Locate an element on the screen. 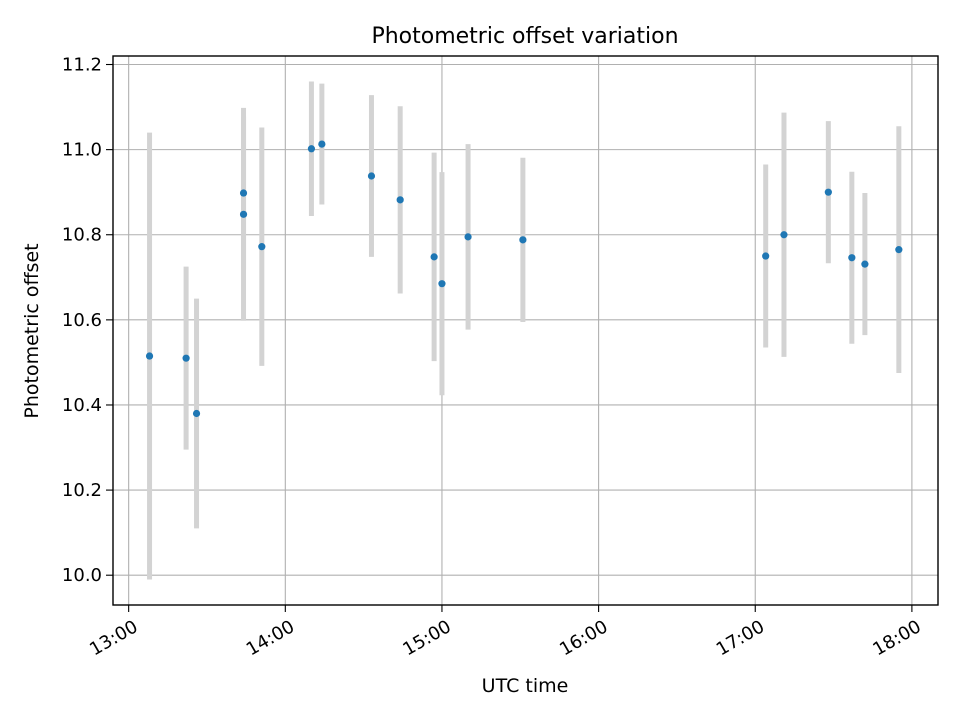 The width and height of the screenshot is (960, 725). y-axis-label: Photometric offset is located at coordinates (32, 330).